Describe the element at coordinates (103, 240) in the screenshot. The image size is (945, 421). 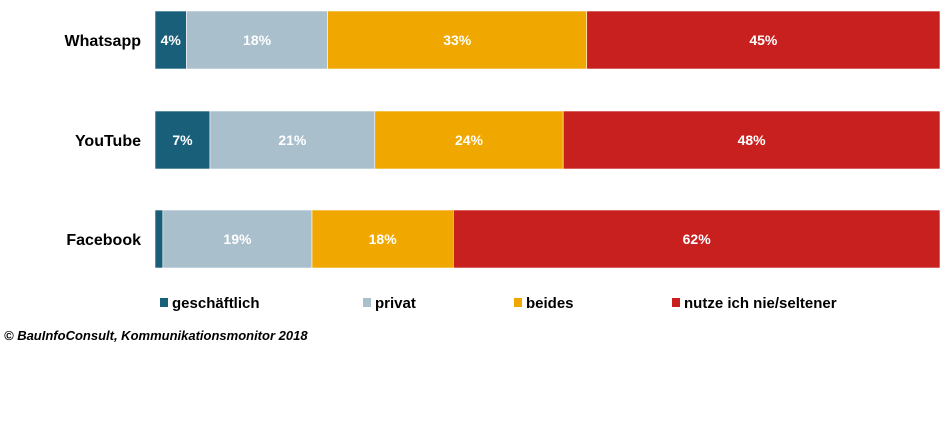
I see `category-label-facebook: Facebook` at that location.